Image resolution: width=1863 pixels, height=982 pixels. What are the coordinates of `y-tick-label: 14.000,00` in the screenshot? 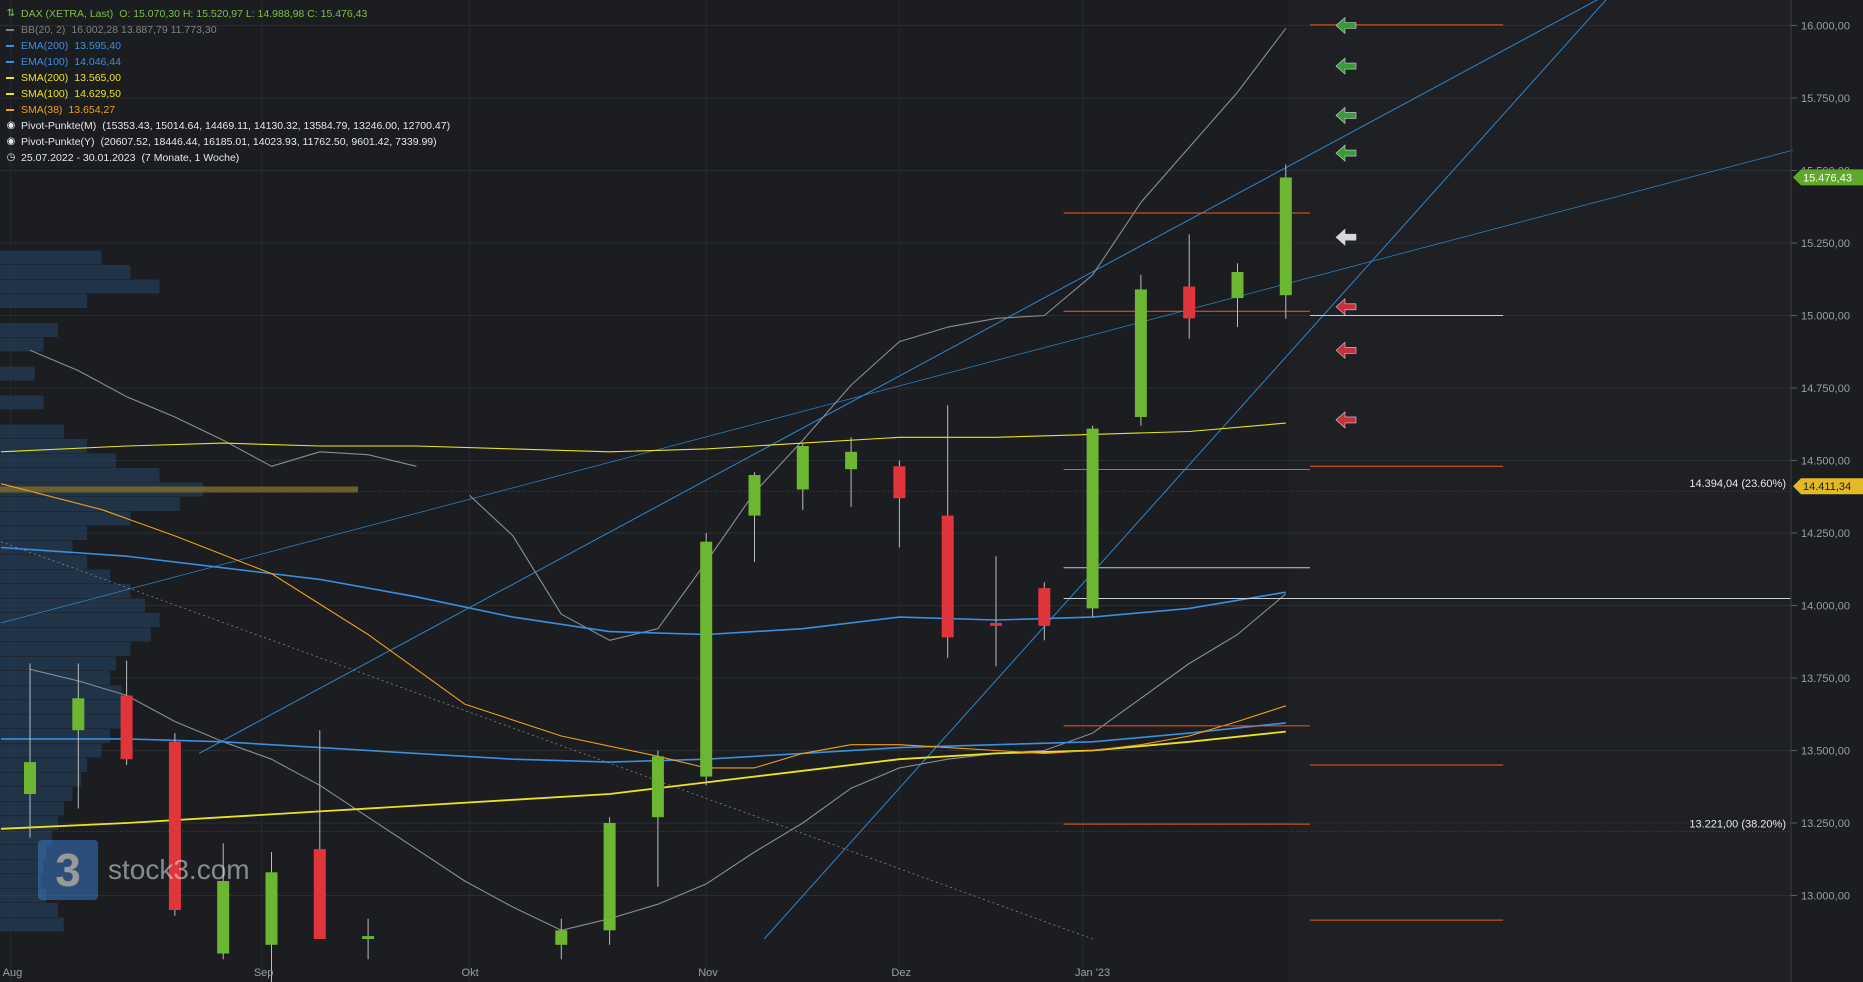 It's located at (1825, 607).